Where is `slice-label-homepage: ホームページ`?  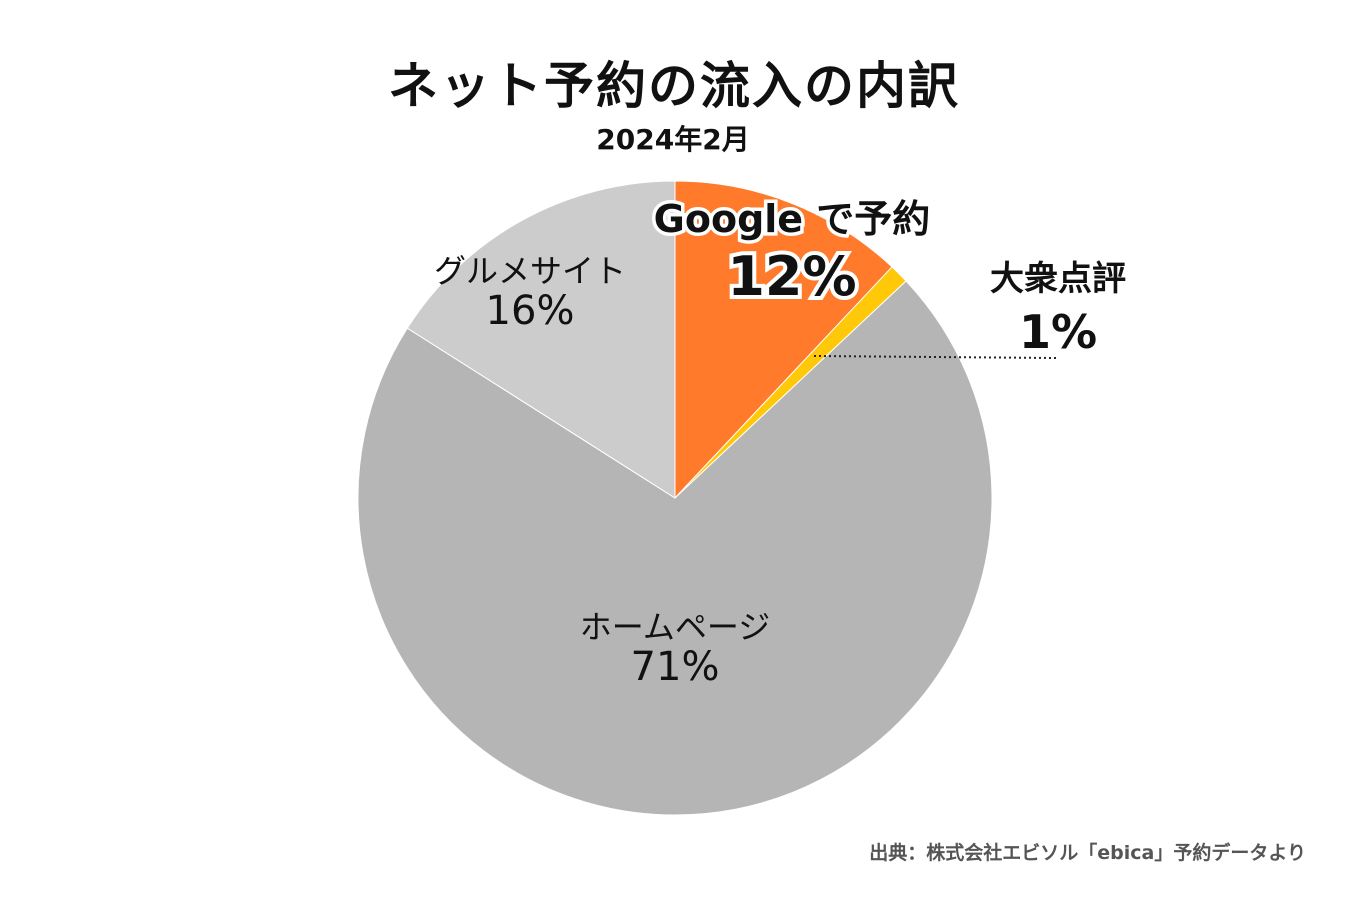
slice-label-homepage: ホームページ is located at coordinates (675, 627).